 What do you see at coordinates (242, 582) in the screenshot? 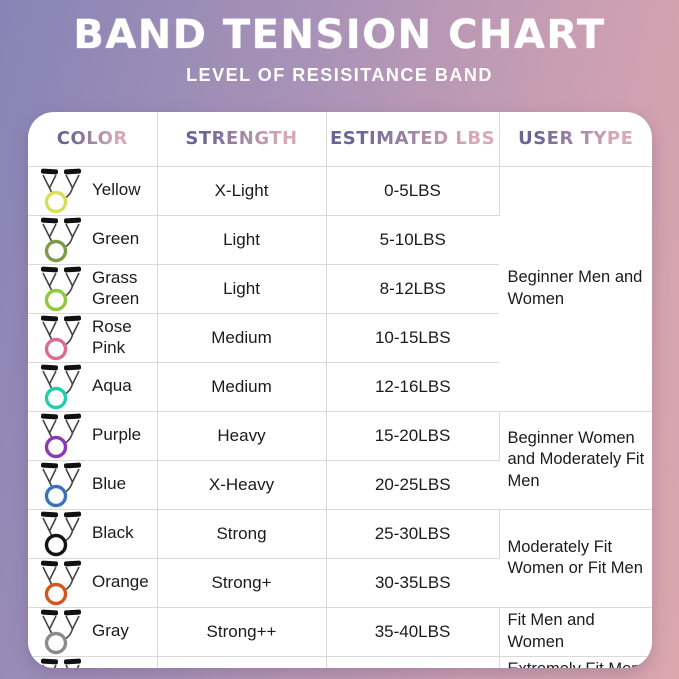
I see `strength-cell: Strong+` at bounding box center [242, 582].